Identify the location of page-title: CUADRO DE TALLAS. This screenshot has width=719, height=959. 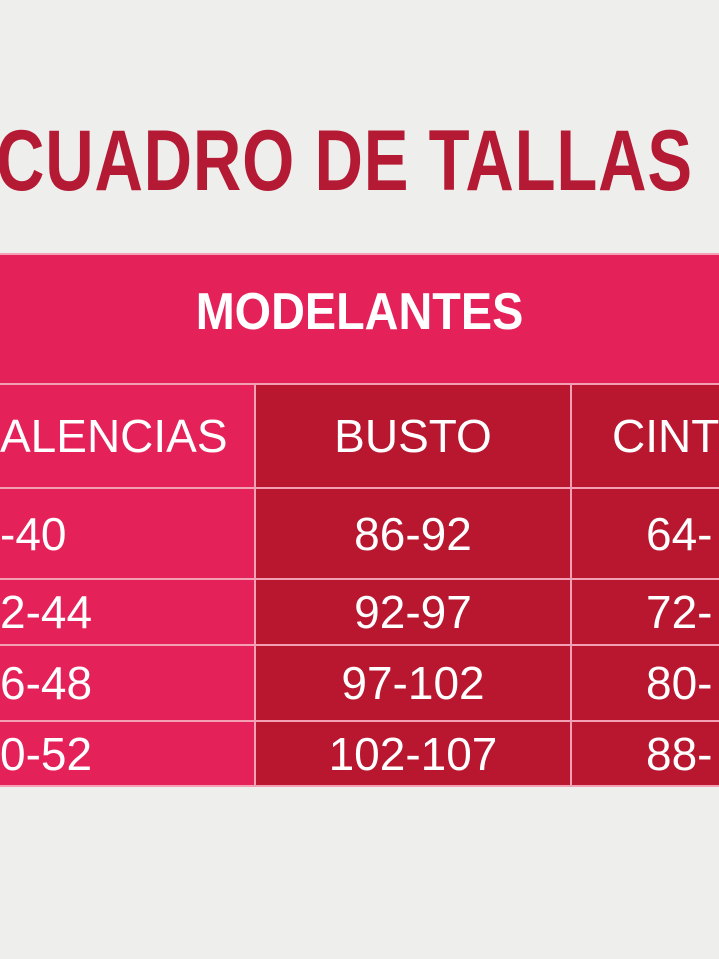
(346, 161).